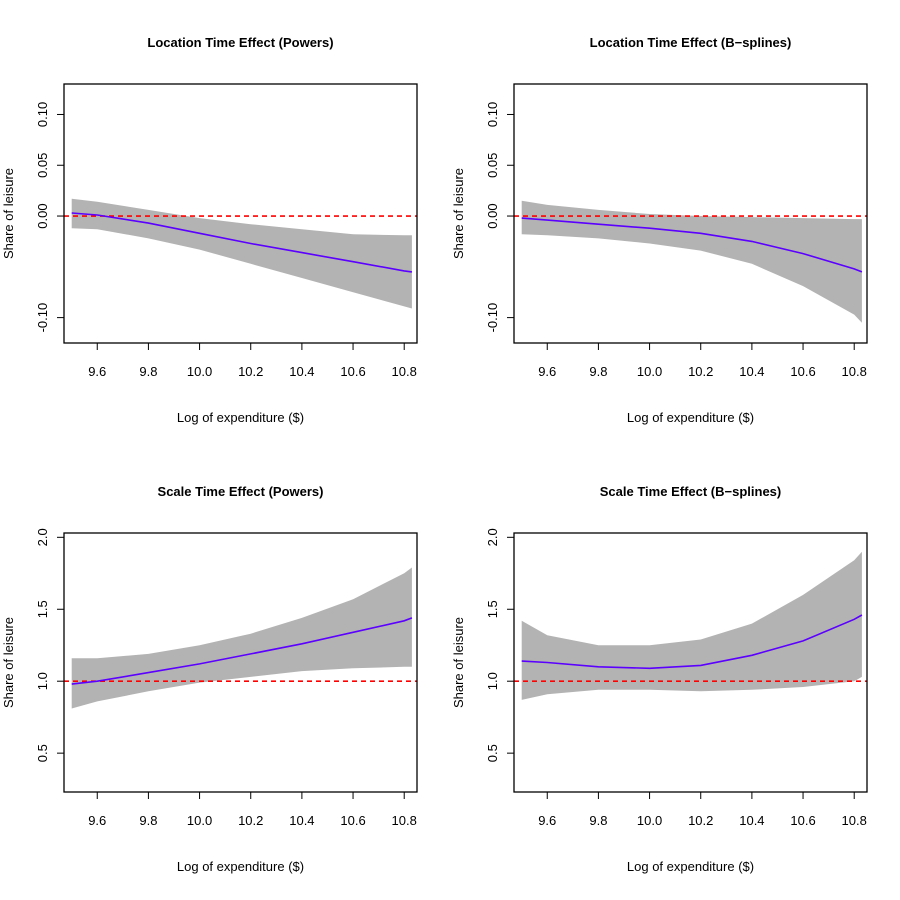 Image resolution: width=900 pixels, height=900 pixels. Describe the element at coordinates (690, 491) in the screenshot. I see `chart-title: Scale Time Effect (B−splines)` at that location.